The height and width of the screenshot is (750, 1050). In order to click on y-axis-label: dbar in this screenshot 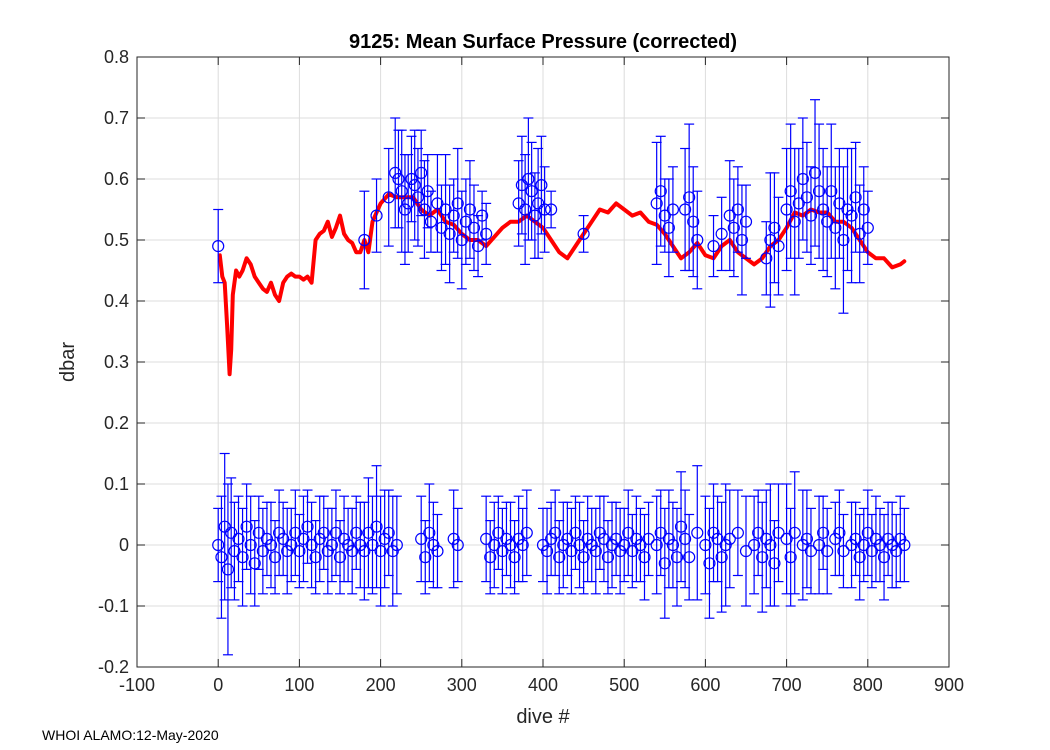, I will do `click(68, 362)`.